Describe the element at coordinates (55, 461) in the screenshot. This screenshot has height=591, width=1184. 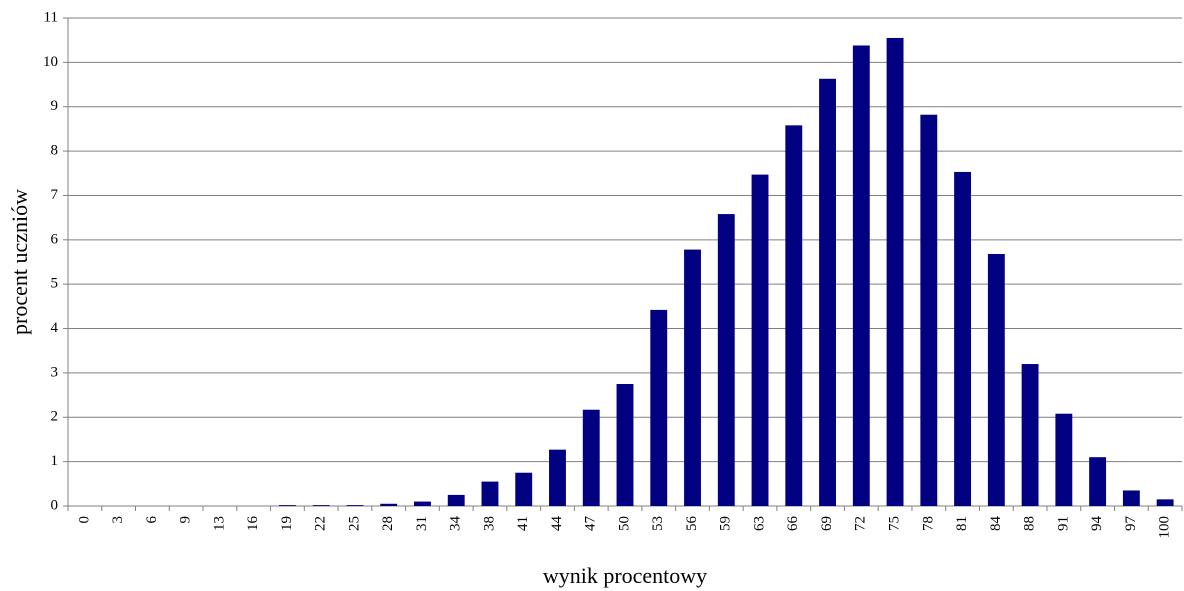
I see `y-tick-label: 1` at that location.